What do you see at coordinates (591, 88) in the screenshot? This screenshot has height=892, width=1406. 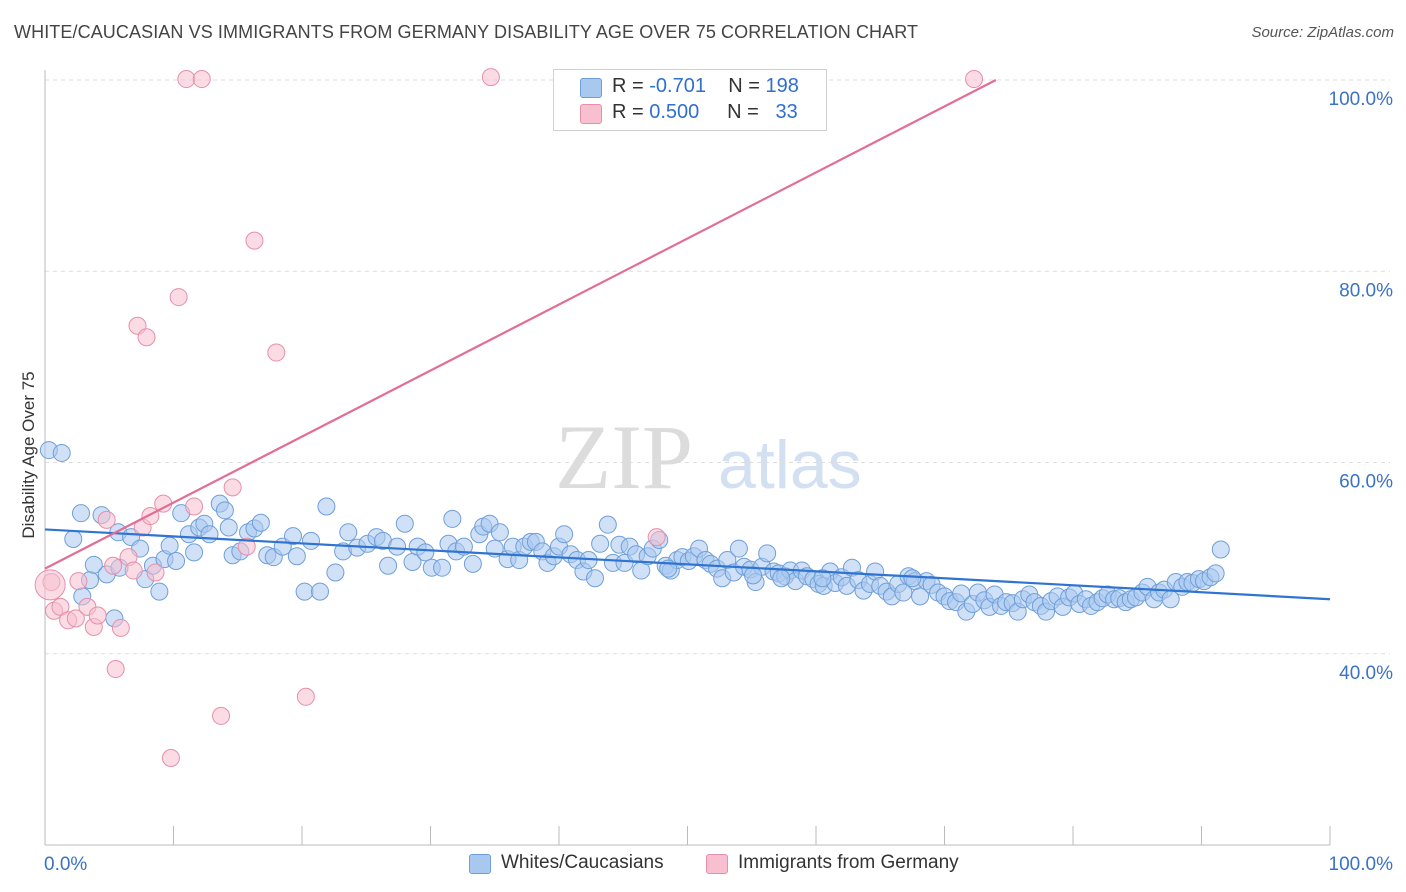 I see `legend-swatch-blue` at bounding box center [591, 88].